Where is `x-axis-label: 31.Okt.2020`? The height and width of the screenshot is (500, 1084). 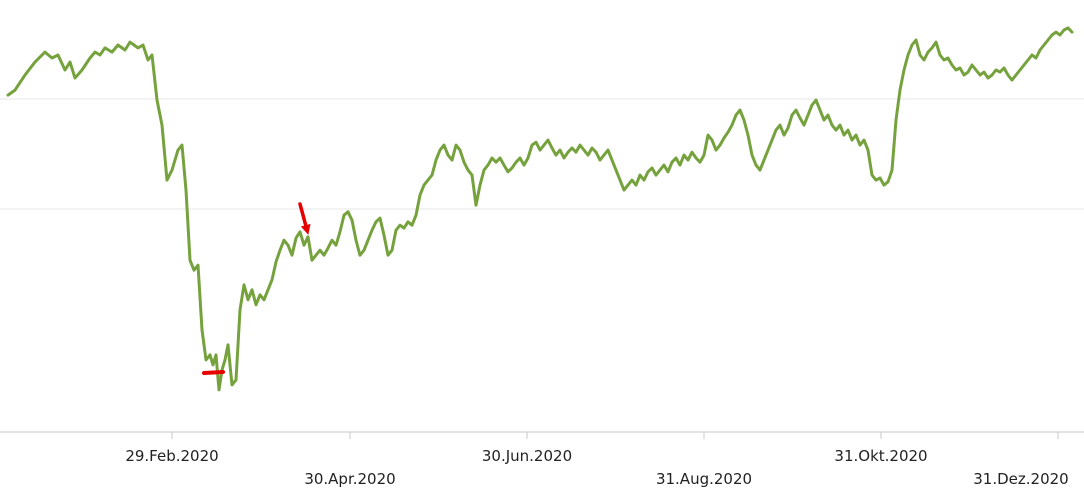
x-axis-label: 31.Okt.2020 is located at coordinates (880, 456).